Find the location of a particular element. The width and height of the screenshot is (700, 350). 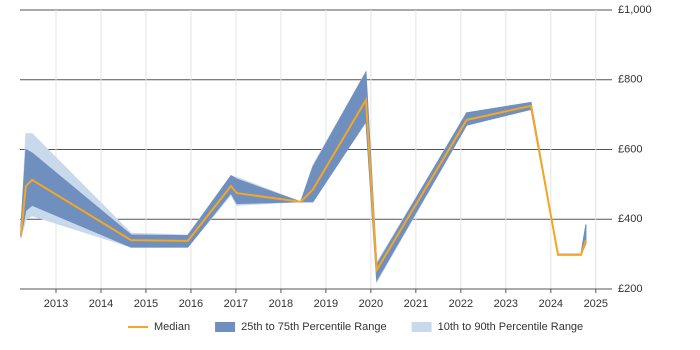

x-tick-label: 2022 is located at coordinates (461, 304).